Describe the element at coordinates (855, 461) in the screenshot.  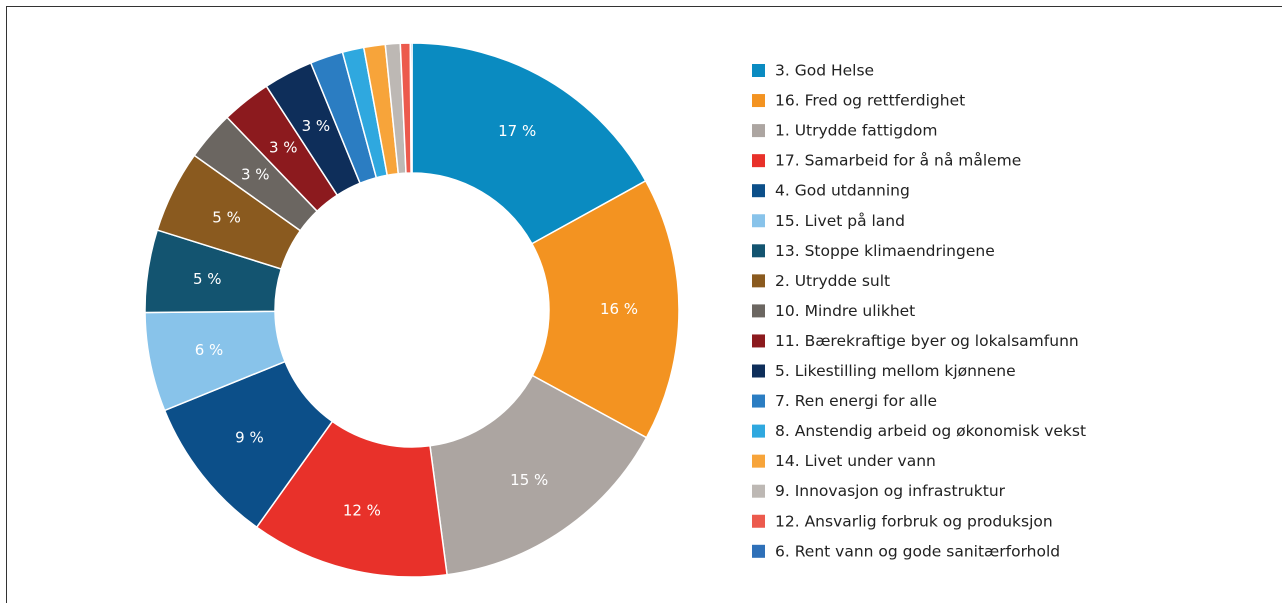
I see `legend-label: 14. Livet under vann` at that location.